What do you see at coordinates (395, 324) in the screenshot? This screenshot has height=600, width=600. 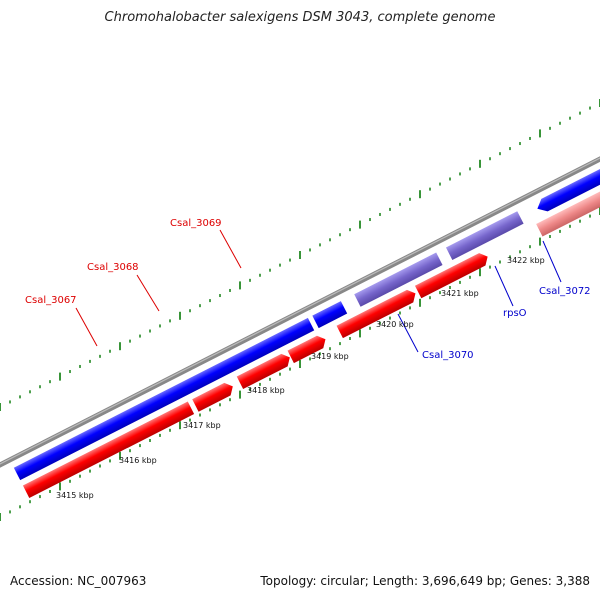 I see `kbp-label-3420: 3420 kbp` at bounding box center [395, 324].